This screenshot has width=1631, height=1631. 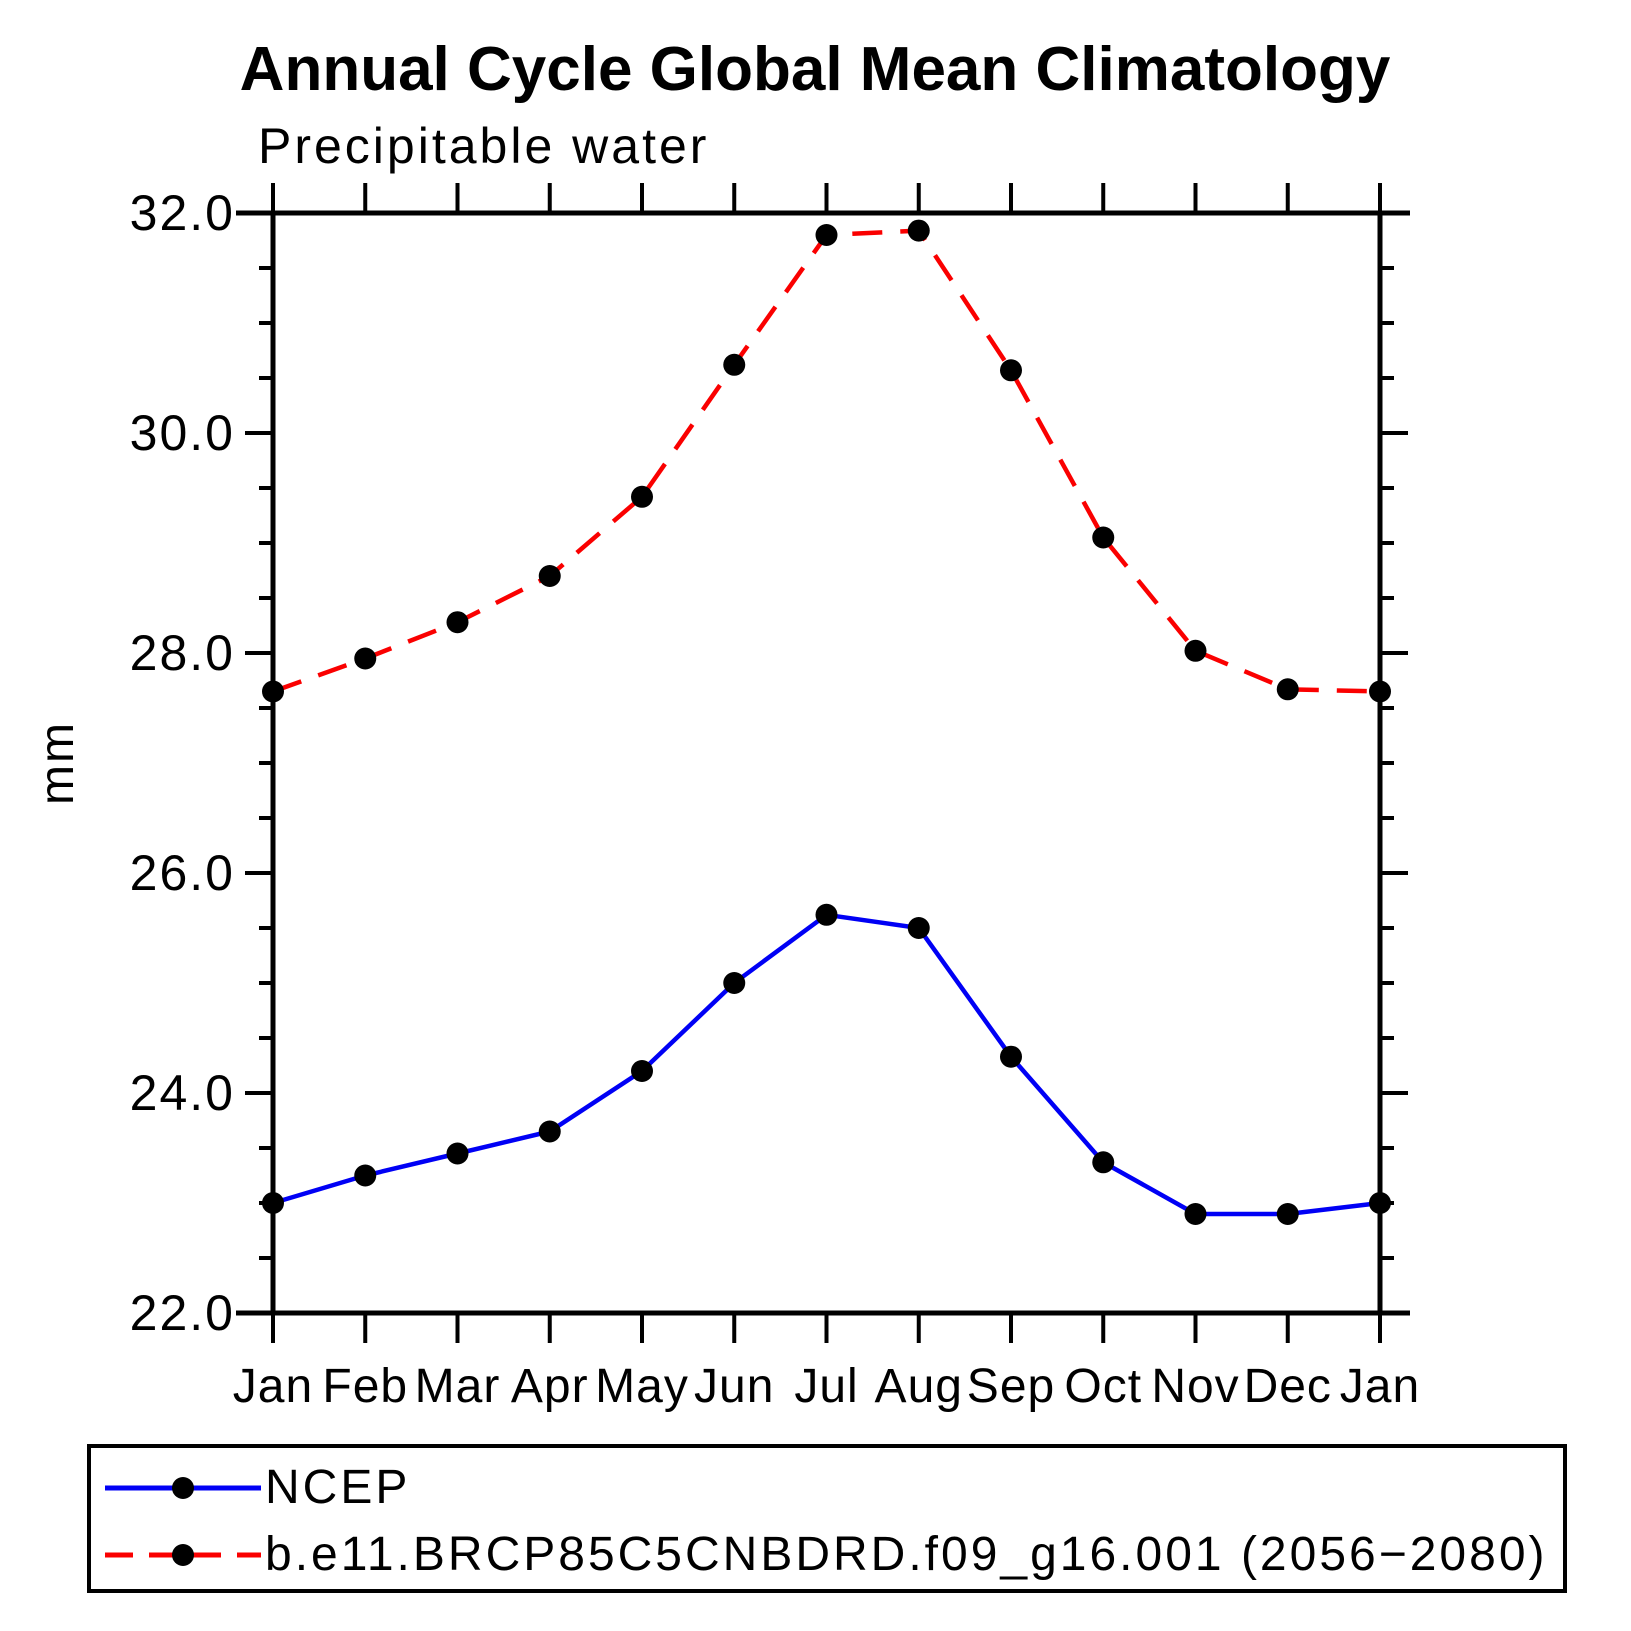 What do you see at coordinates (1195, 1386) in the screenshot?
I see `x-tick-label: Nov` at bounding box center [1195, 1386].